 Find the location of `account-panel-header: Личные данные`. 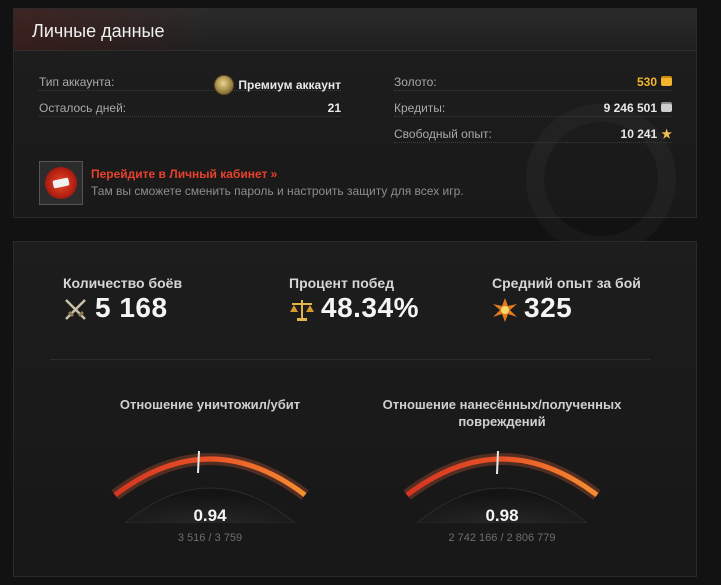

account-panel-header: Личные данные is located at coordinates (355, 30).